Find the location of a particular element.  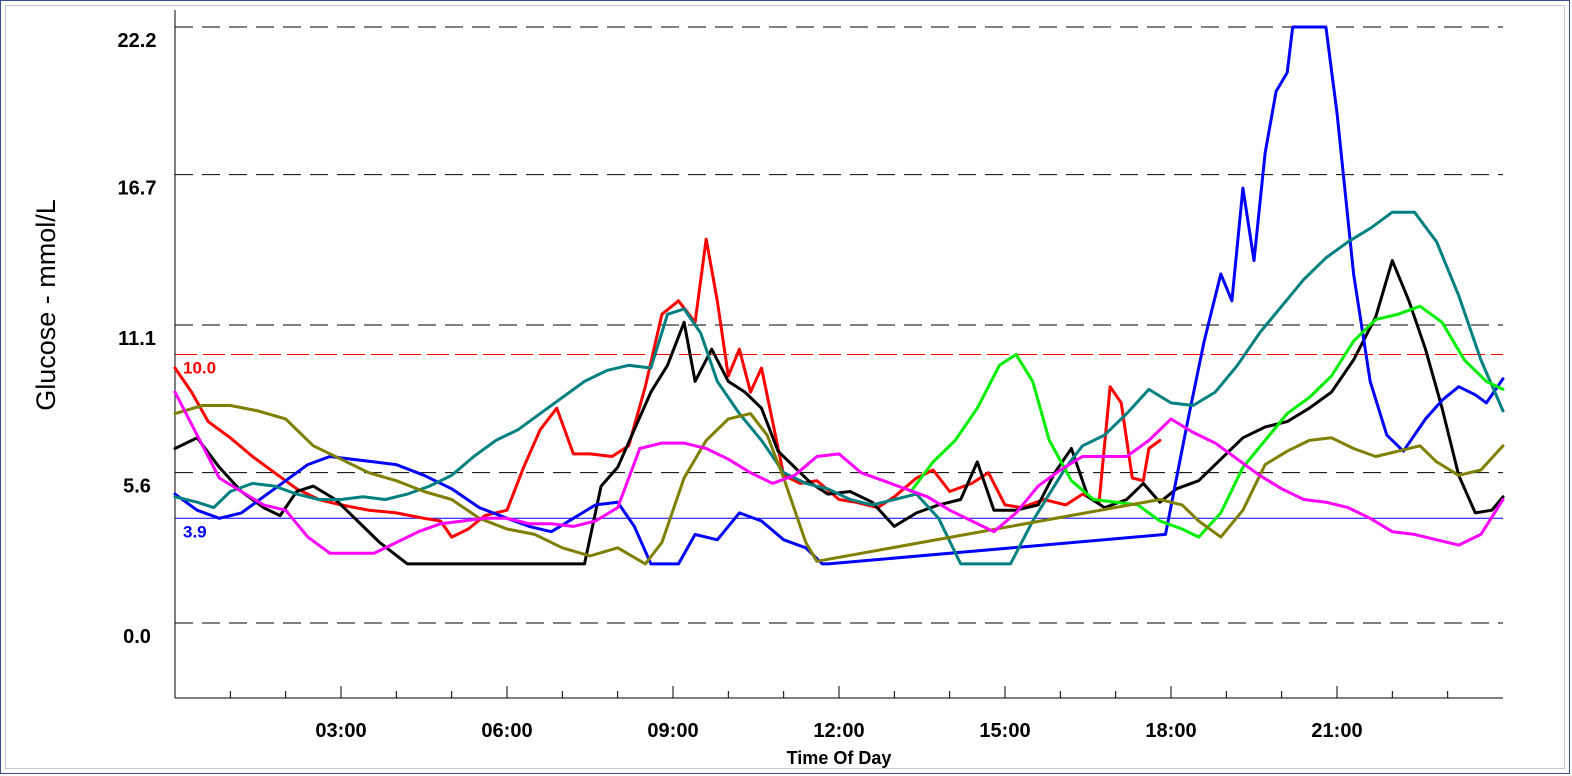

x-tick-label: 06:00 is located at coordinates (506, 731).